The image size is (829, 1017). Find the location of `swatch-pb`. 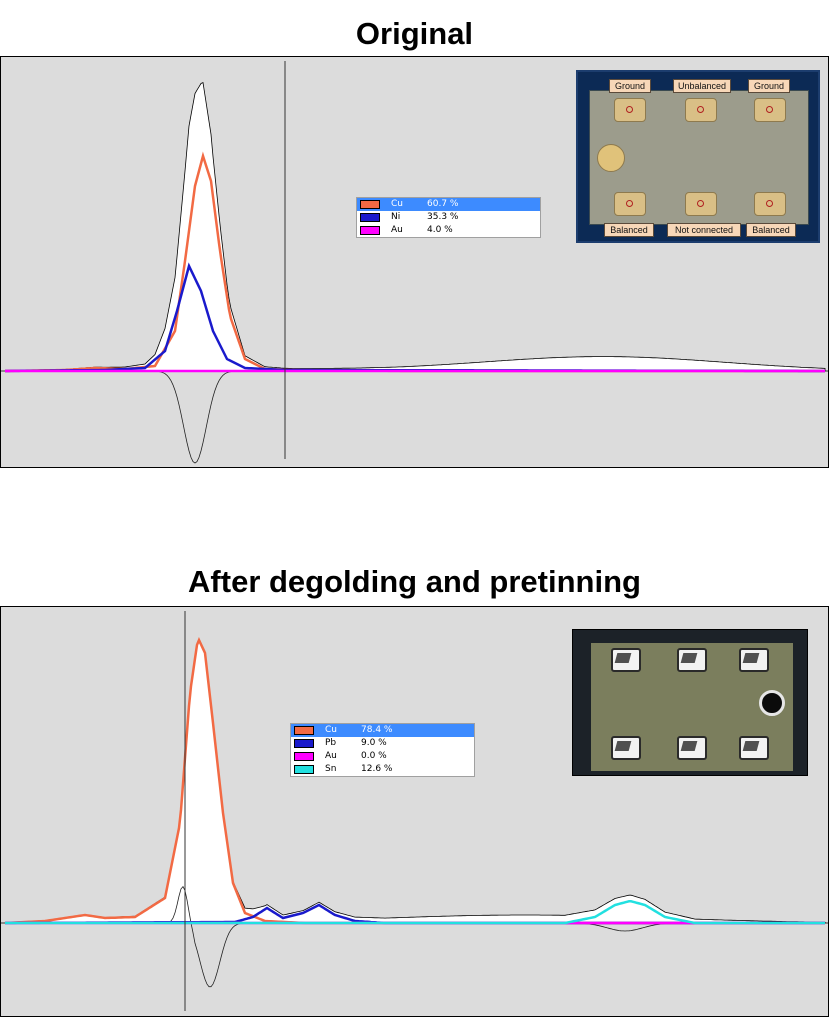

swatch-pb is located at coordinates (304, 743).